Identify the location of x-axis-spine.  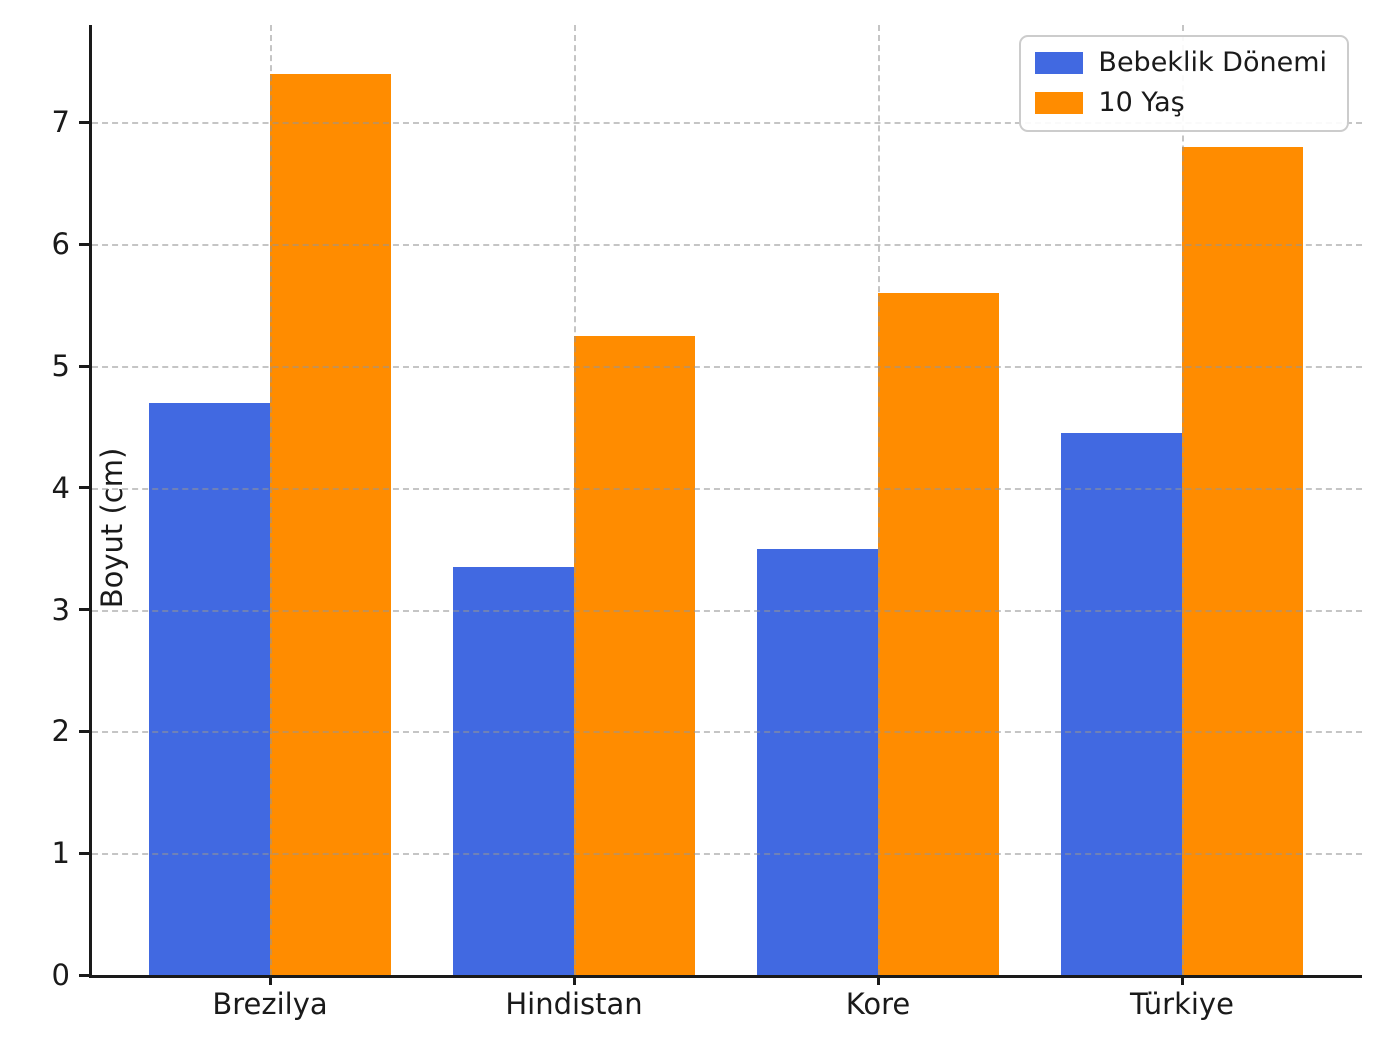
(725, 976).